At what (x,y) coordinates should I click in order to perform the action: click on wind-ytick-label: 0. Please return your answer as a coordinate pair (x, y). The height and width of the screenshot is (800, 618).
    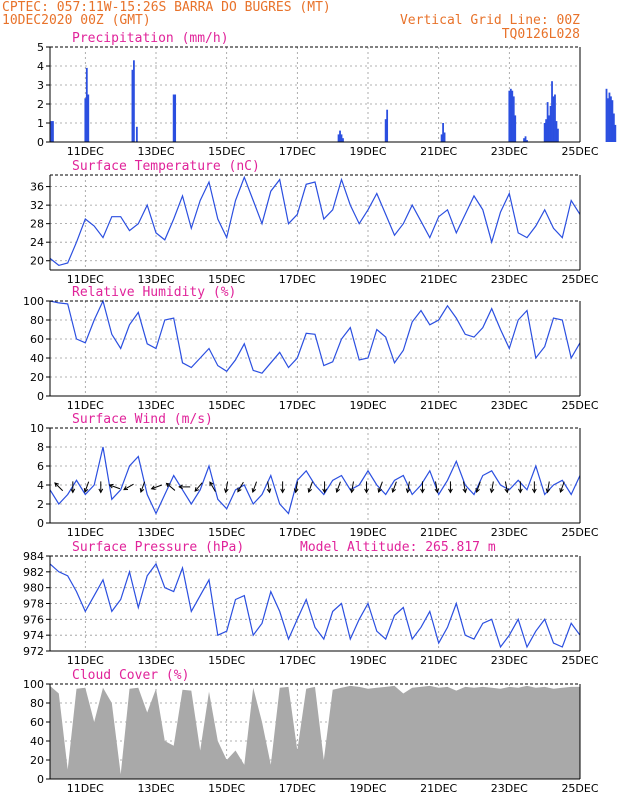
    Looking at the image, I should click on (40, 523).